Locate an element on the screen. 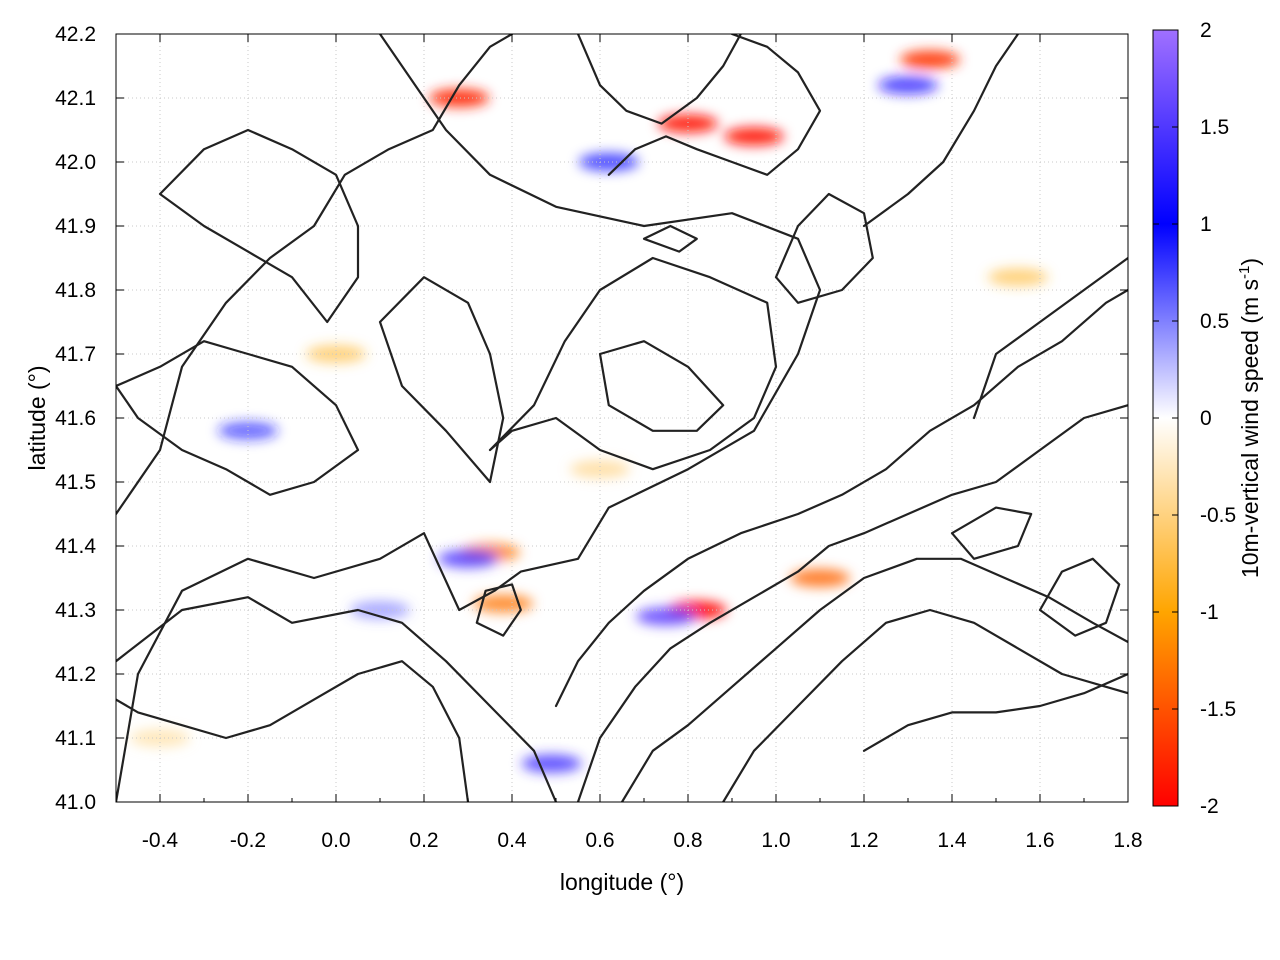 Image resolution: width=1280 pixels, height=960 pixels. x-tick-label: -0.2 is located at coordinates (248, 840).